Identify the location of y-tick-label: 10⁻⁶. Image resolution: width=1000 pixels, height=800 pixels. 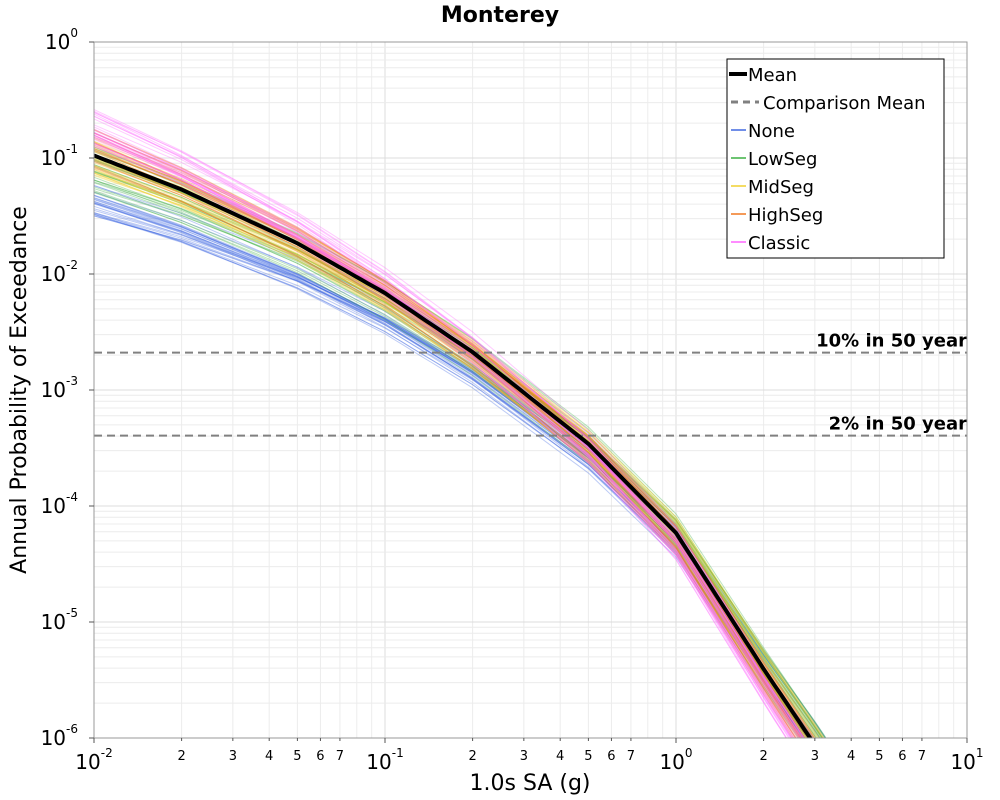
(59, 736).